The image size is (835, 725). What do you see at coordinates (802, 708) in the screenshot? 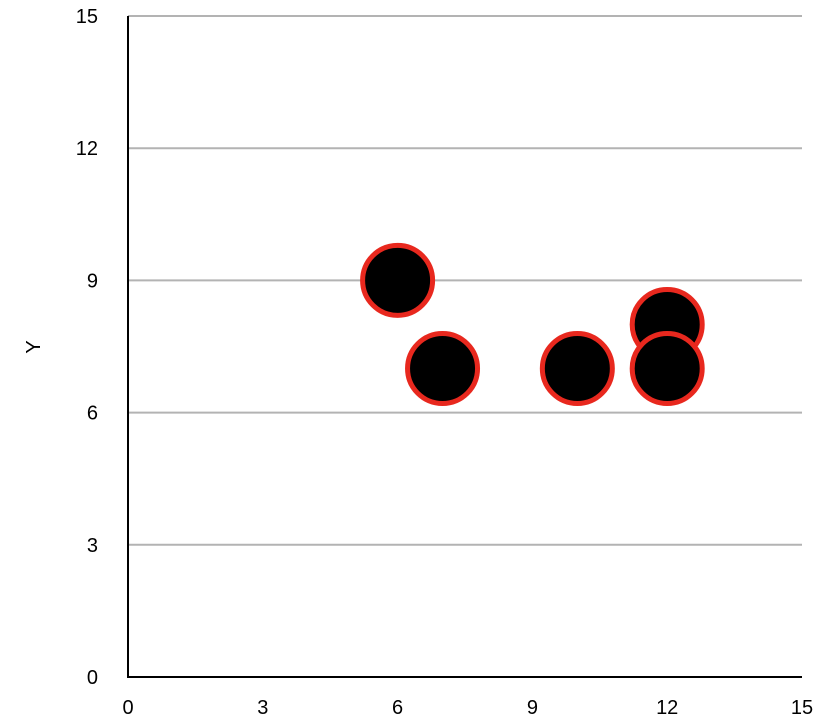
I see `x-tick-label: 15` at bounding box center [802, 708].